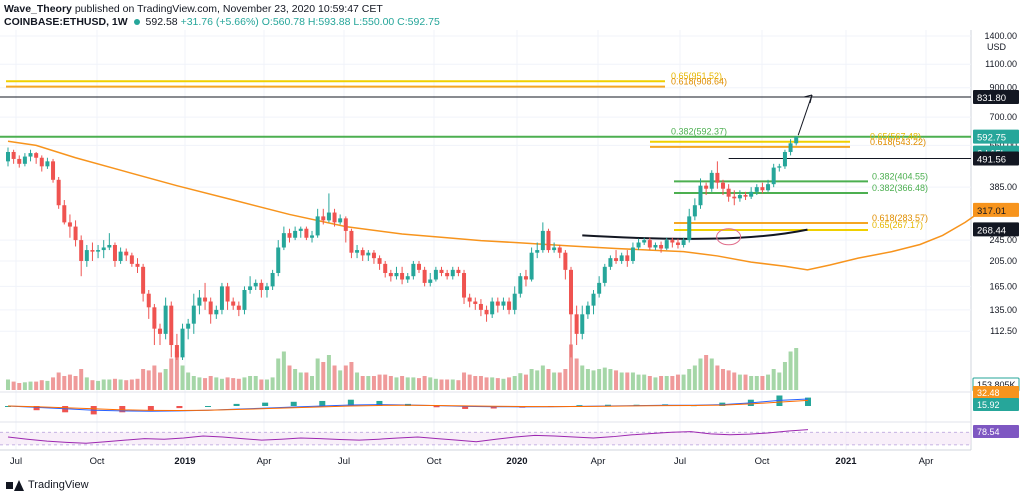 This screenshot has width=1024, height=499. Describe the element at coordinates (900, 176) in the screenshot. I see `fib-label: 0.382(404.55)` at that location.